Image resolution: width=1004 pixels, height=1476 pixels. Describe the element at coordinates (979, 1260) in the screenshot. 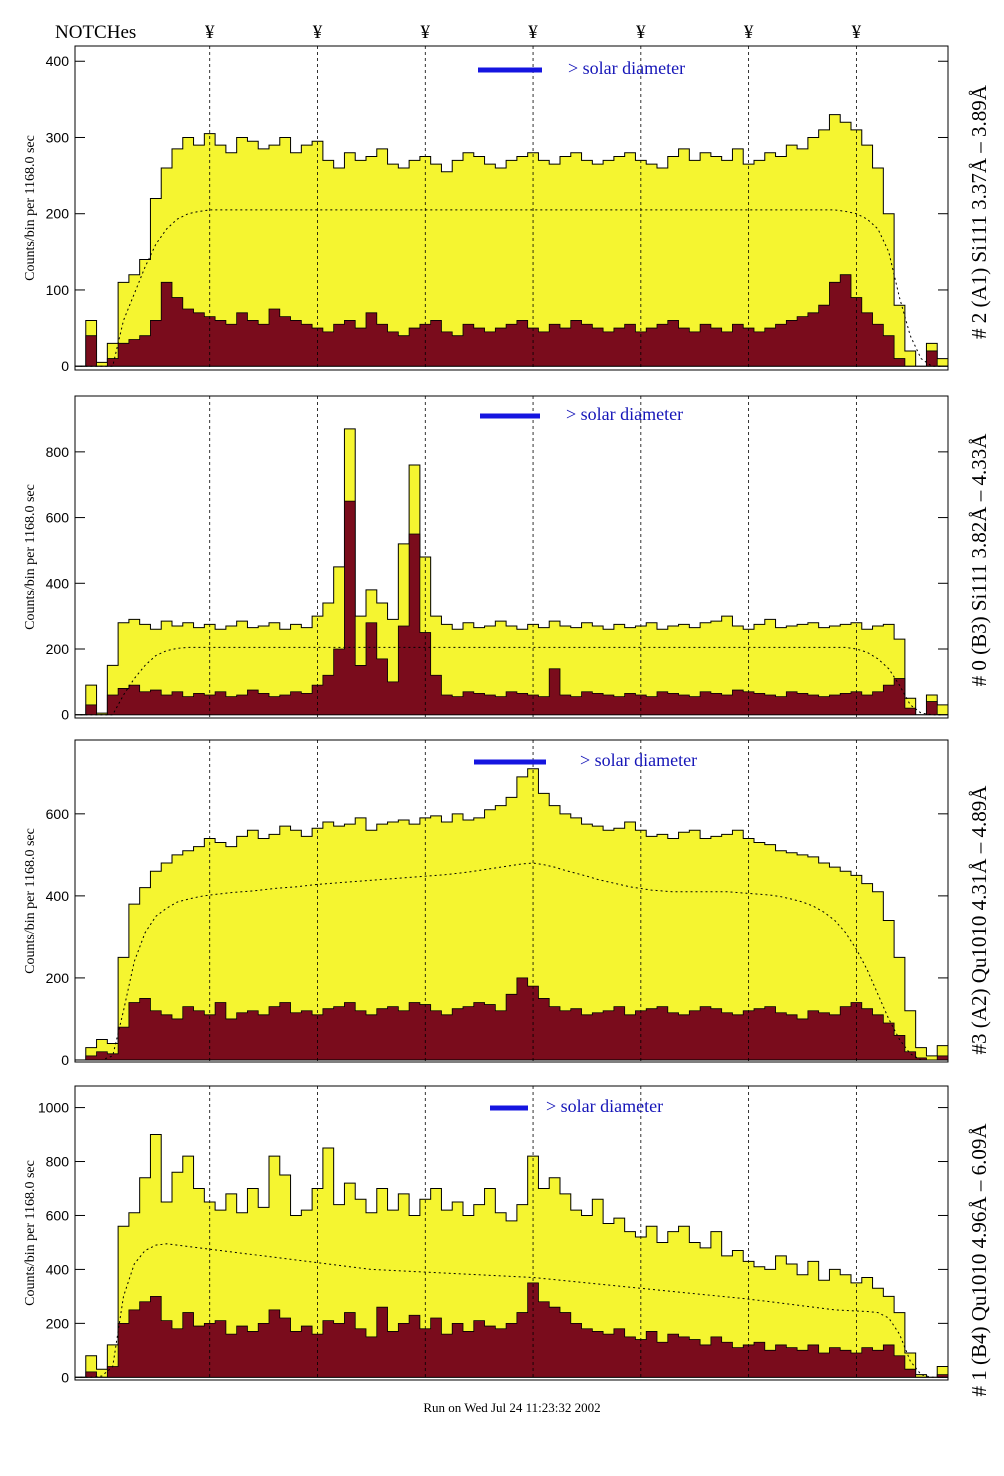

I see `panel-label: # 1 (B4) Qu1010 4.96Å – 6.09Å` at that location.